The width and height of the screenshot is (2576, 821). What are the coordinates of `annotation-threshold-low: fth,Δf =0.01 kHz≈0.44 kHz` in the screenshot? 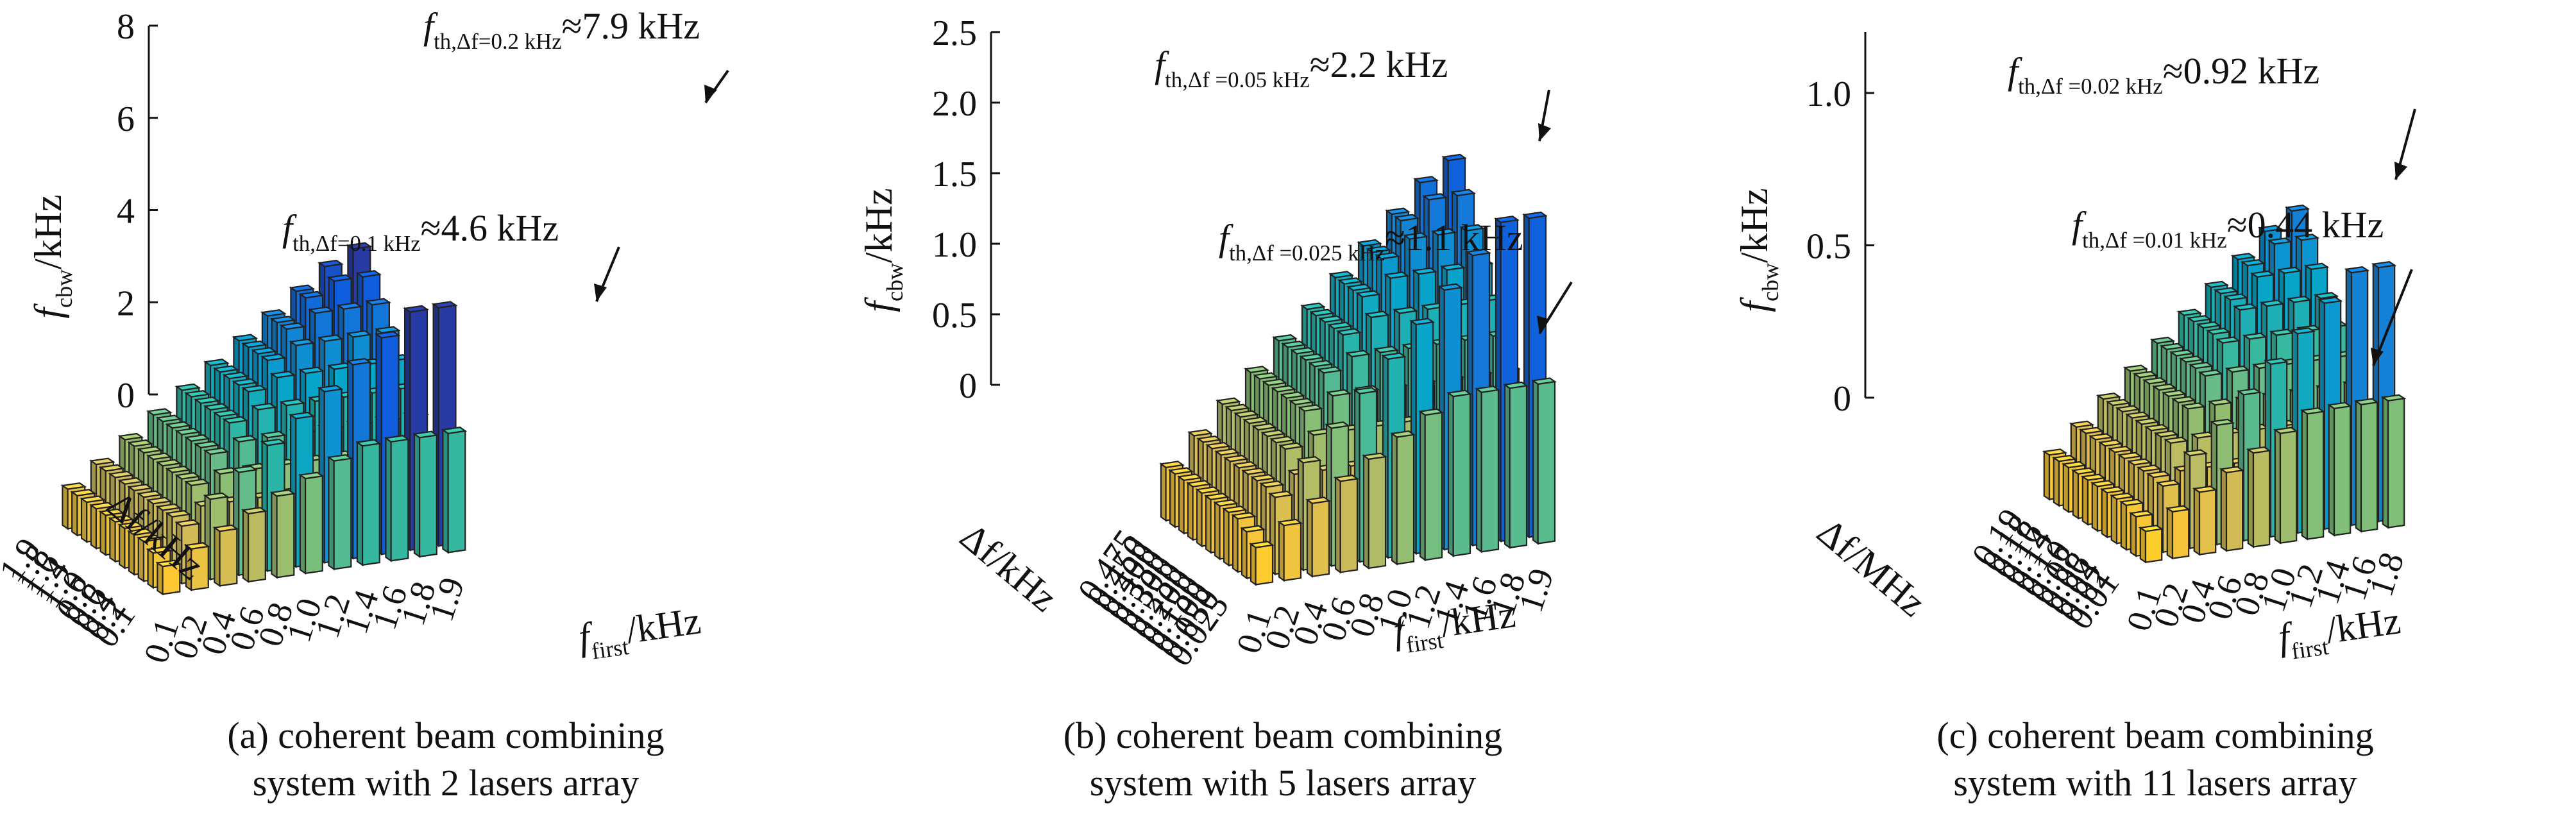 It's located at (2228, 228).